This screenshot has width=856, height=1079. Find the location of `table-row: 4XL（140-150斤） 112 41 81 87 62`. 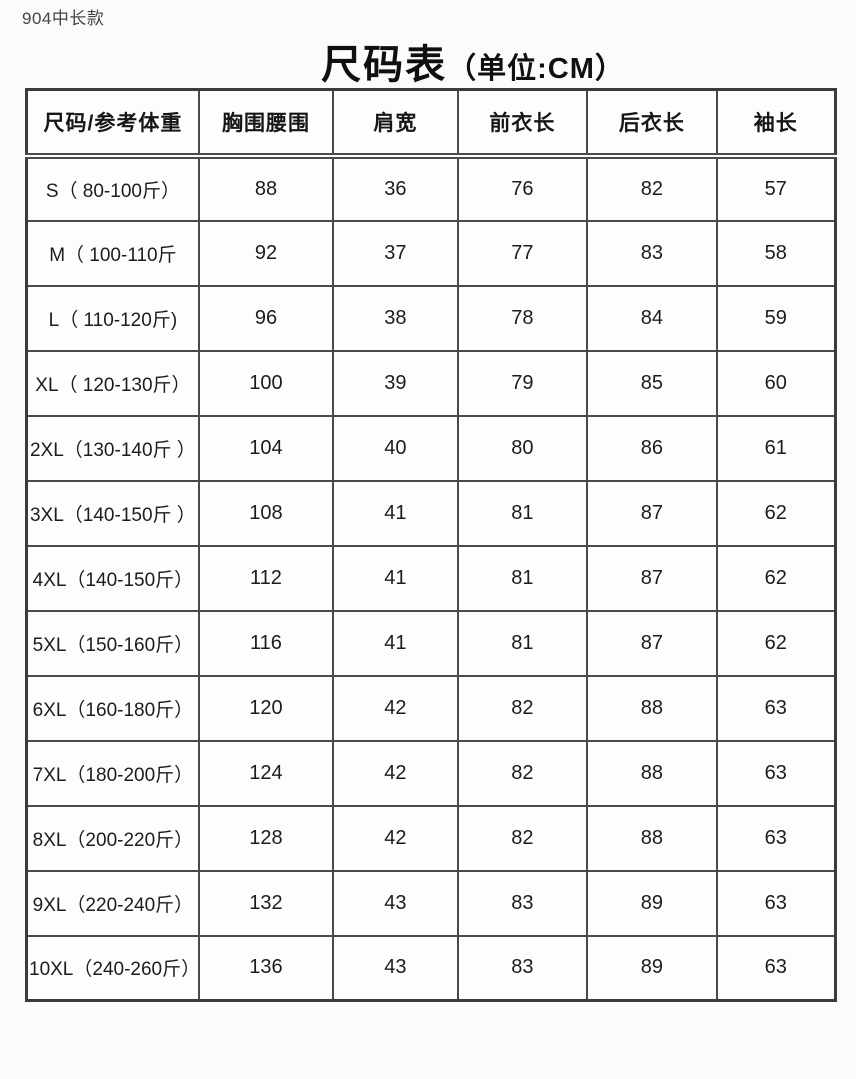

table-row: 4XL（140-150斤） 112 41 81 87 62 is located at coordinates (431, 578).